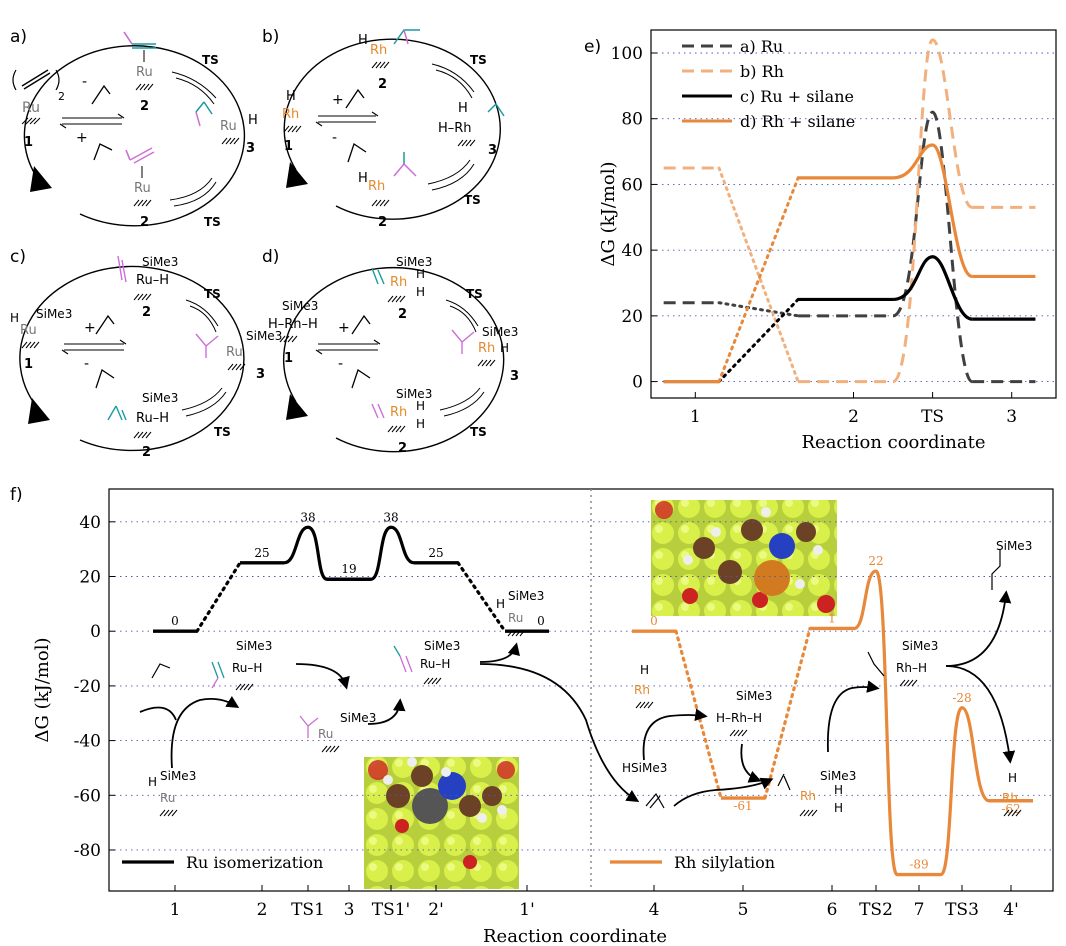  What do you see at coordinates (474, 294) in the screenshot?
I see `panel-d-ts-top: TS` at bounding box center [474, 294].